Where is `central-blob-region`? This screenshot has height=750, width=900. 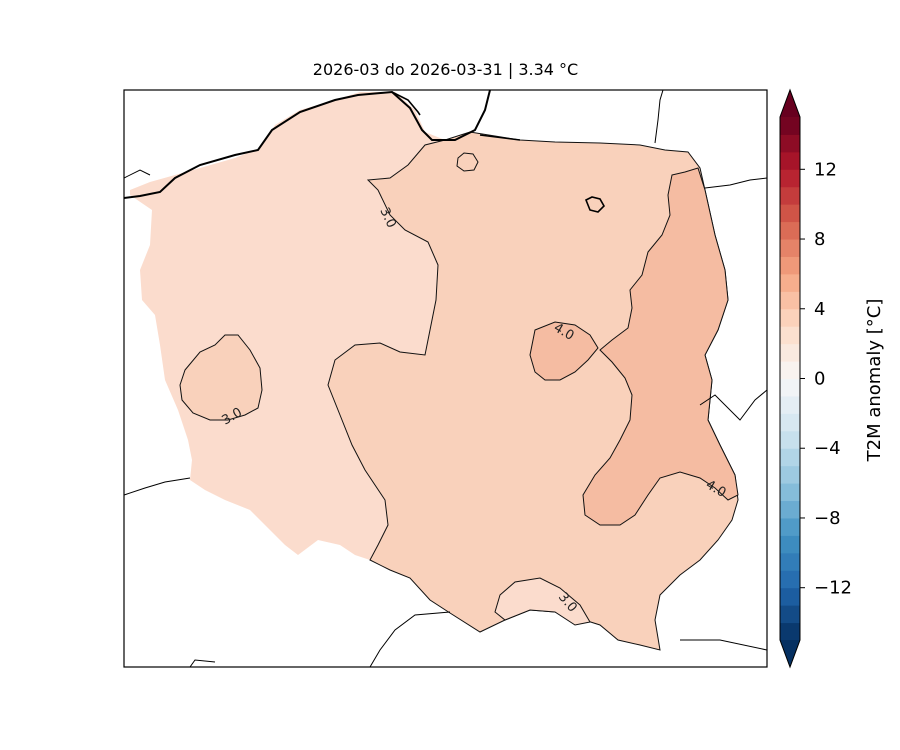 central-blob-region is located at coordinates (564, 351).